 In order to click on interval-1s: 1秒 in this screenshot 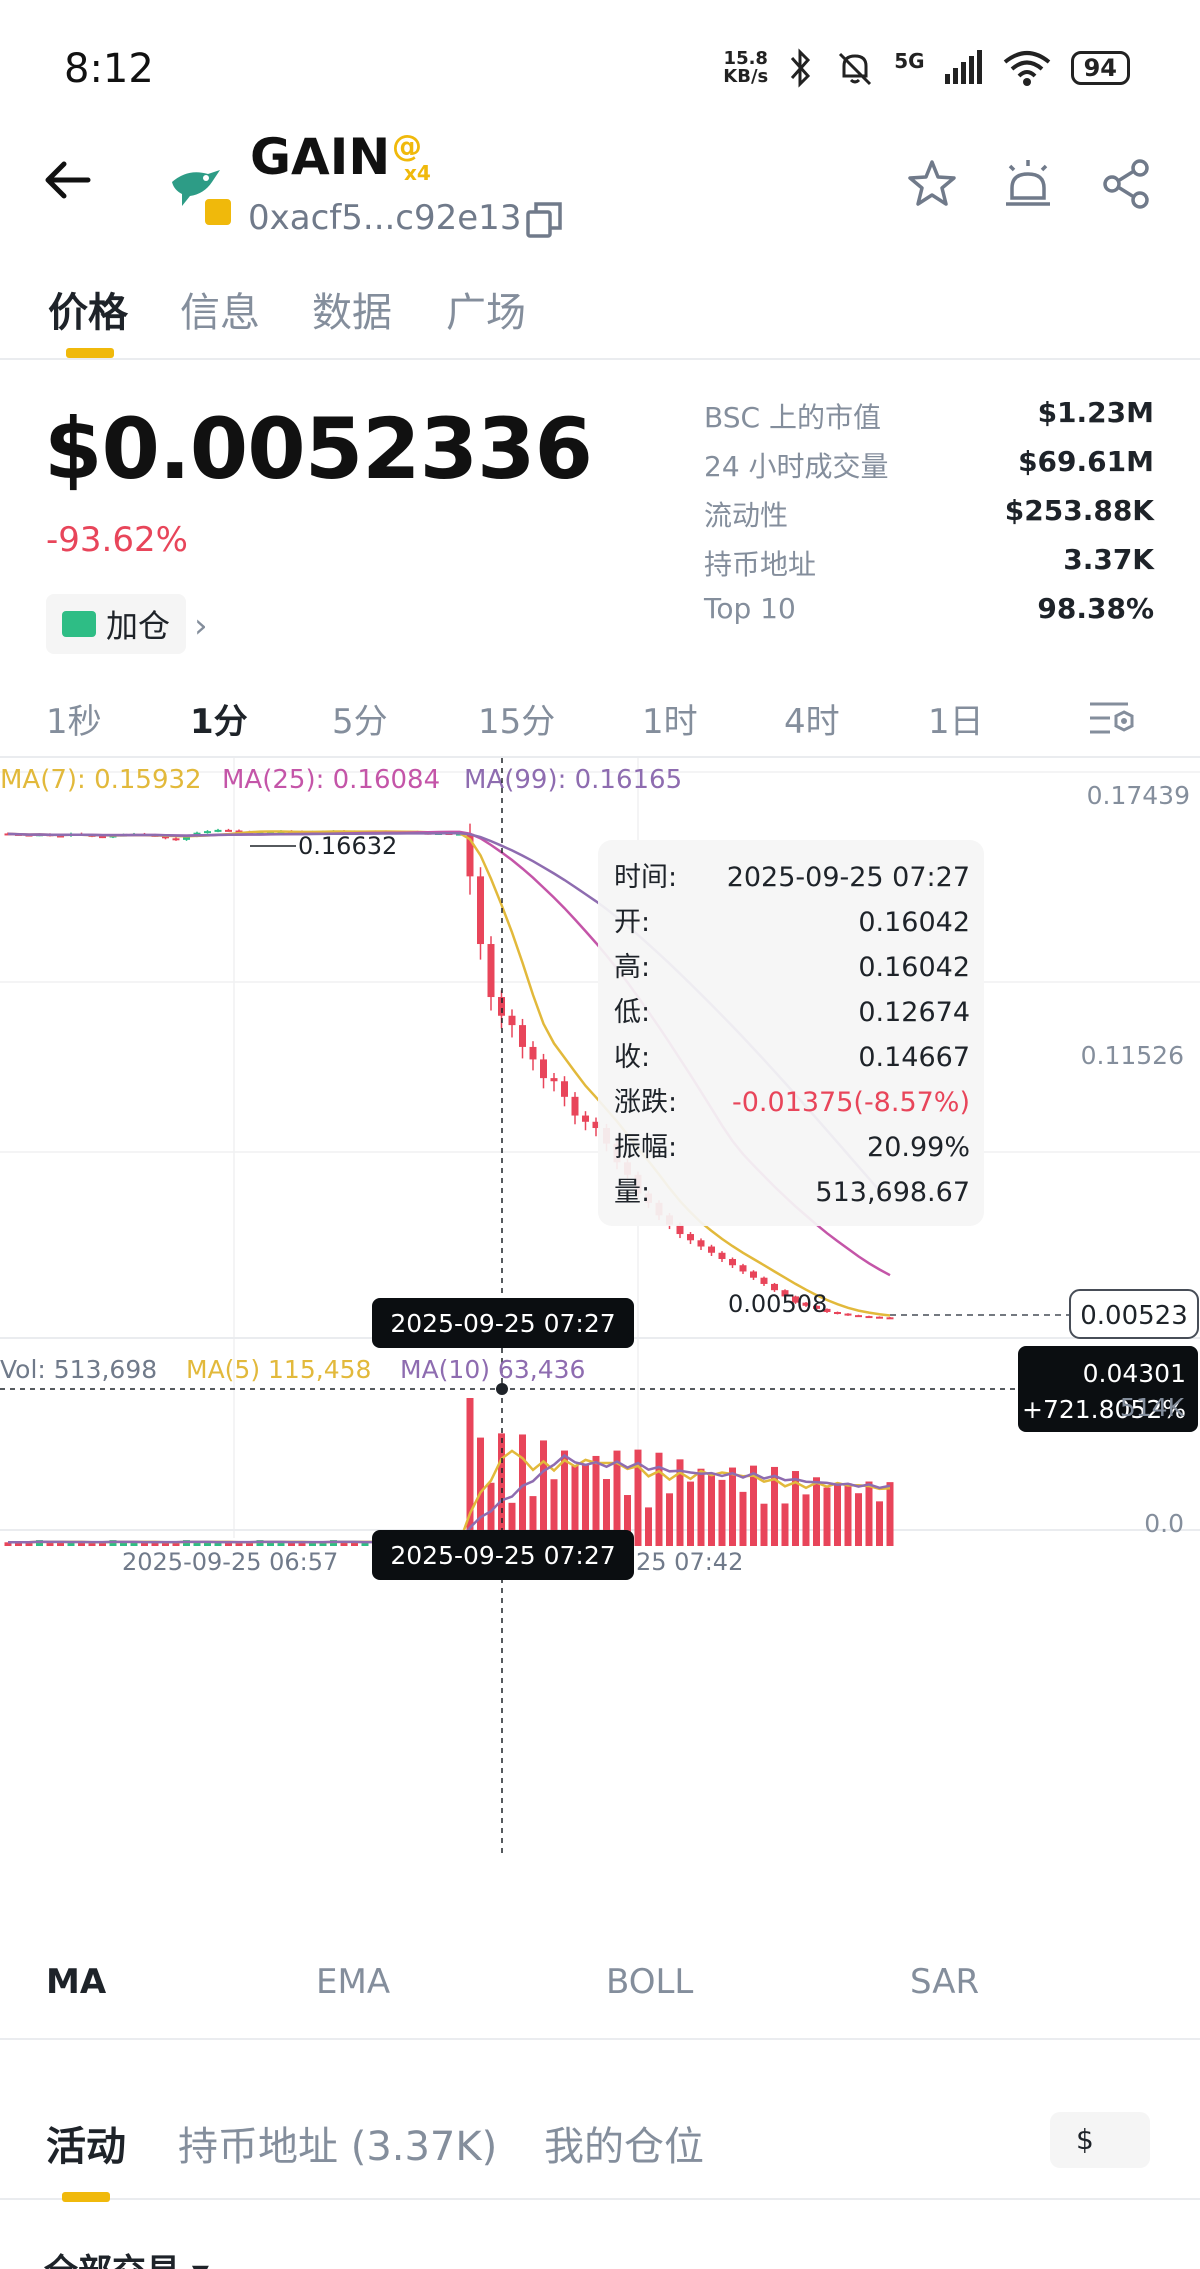, I will do `click(74, 722)`.